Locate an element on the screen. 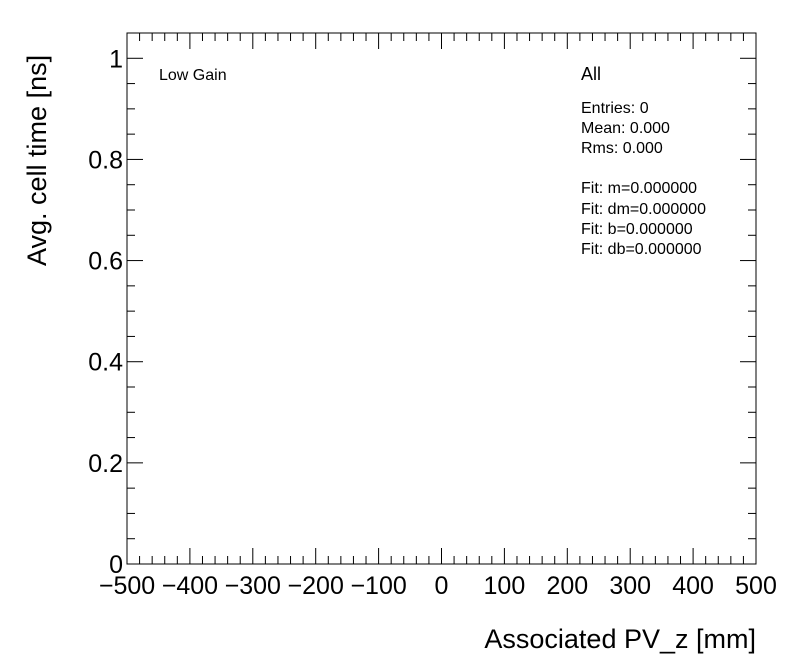 The height and width of the screenshot is (672, 796). x-tick-label: 300 is located at coordinates (630, 586).